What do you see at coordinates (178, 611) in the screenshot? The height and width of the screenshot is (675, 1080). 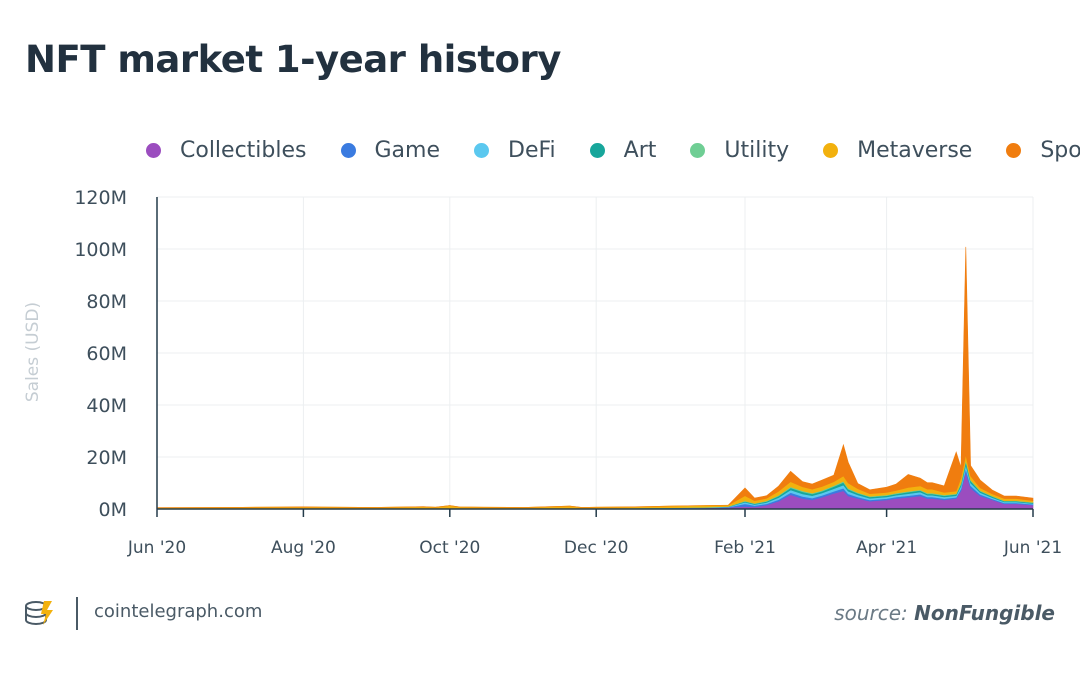 I see `footer-site-link: cointelegraph.com` at bounding box center [178, 611].